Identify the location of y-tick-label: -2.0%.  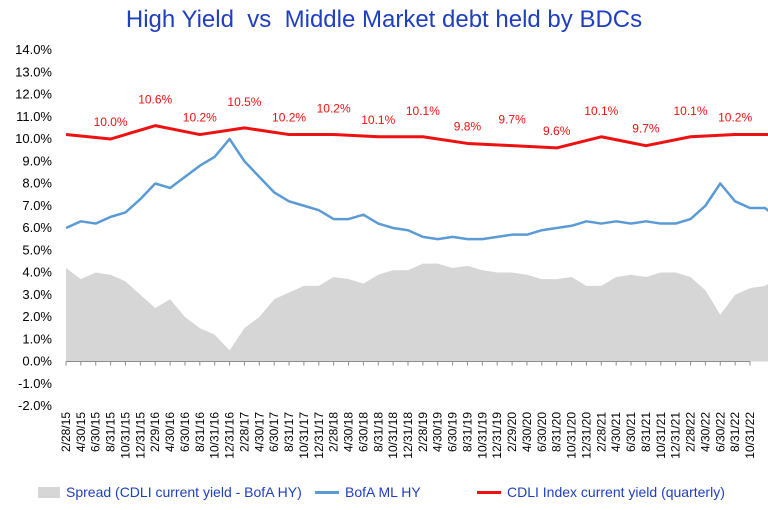
(35, 405).